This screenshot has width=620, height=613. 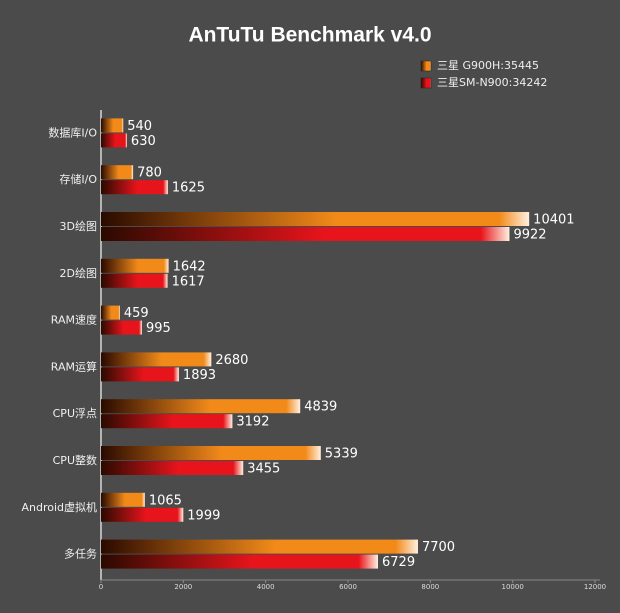 What do you see at coordinates (72, 132) in the screenshot?
I see `y-tick-label: 数据库I/O` at bounding box center [72, 132].